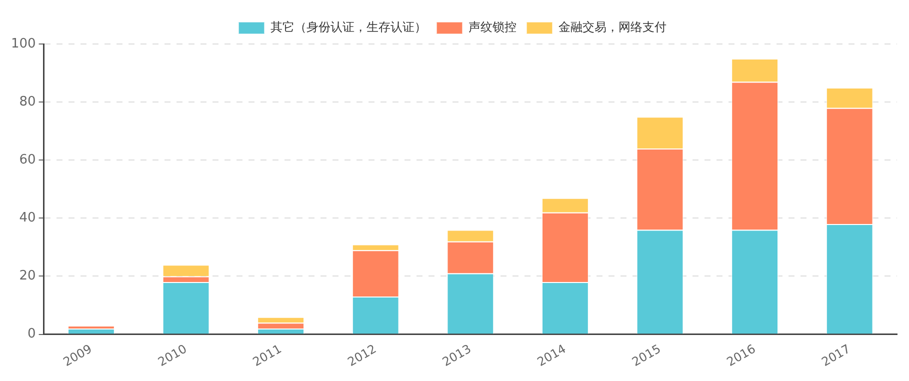  Describe the element at coordinates (23, 44) in the screenshot. I see `y-tick-label: 100` at that location.